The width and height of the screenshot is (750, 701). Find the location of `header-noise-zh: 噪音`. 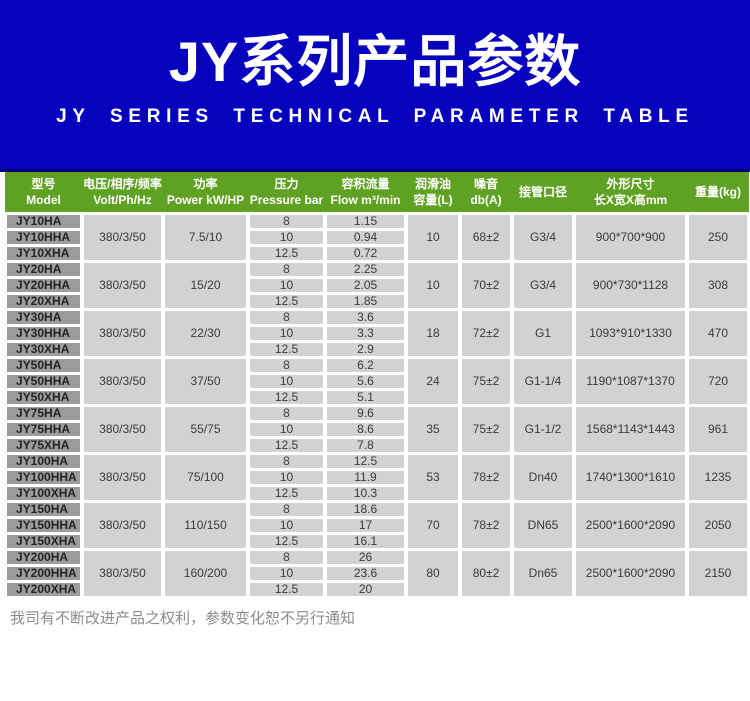

header-noise-zh: 噪音 is located at coordinates (485, 183).